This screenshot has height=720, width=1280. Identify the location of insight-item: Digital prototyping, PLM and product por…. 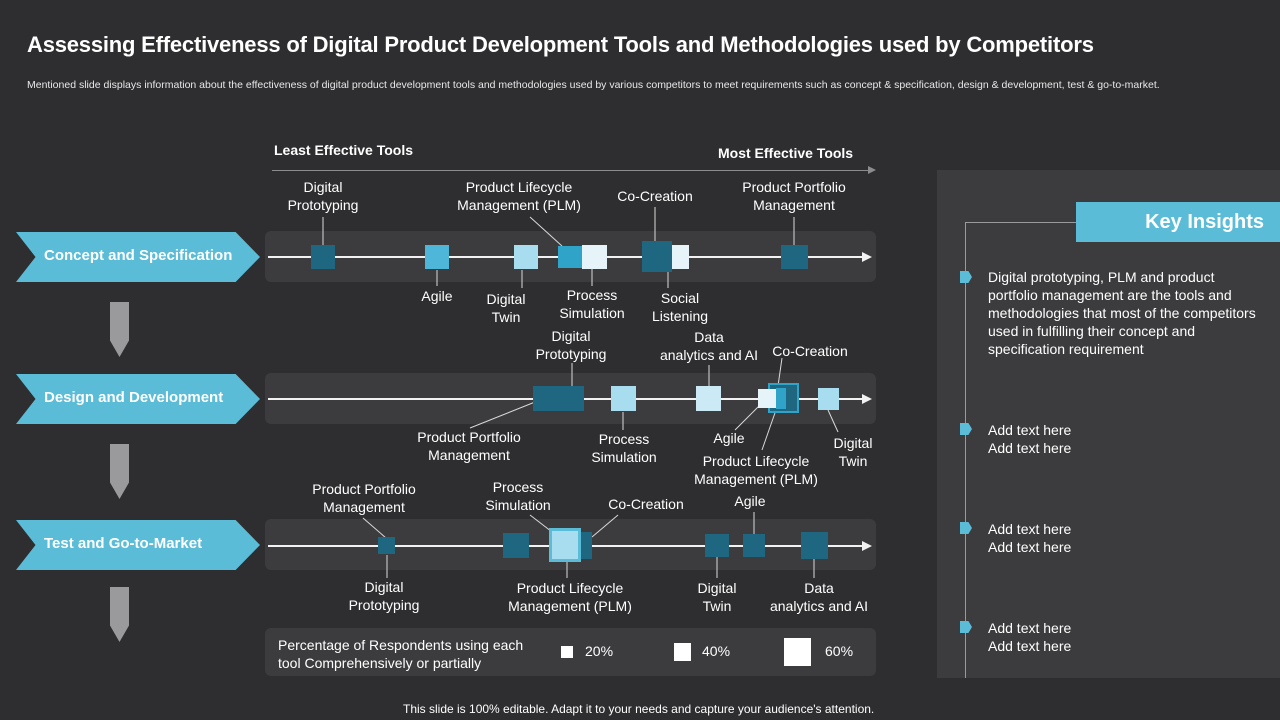
(1122, 313).